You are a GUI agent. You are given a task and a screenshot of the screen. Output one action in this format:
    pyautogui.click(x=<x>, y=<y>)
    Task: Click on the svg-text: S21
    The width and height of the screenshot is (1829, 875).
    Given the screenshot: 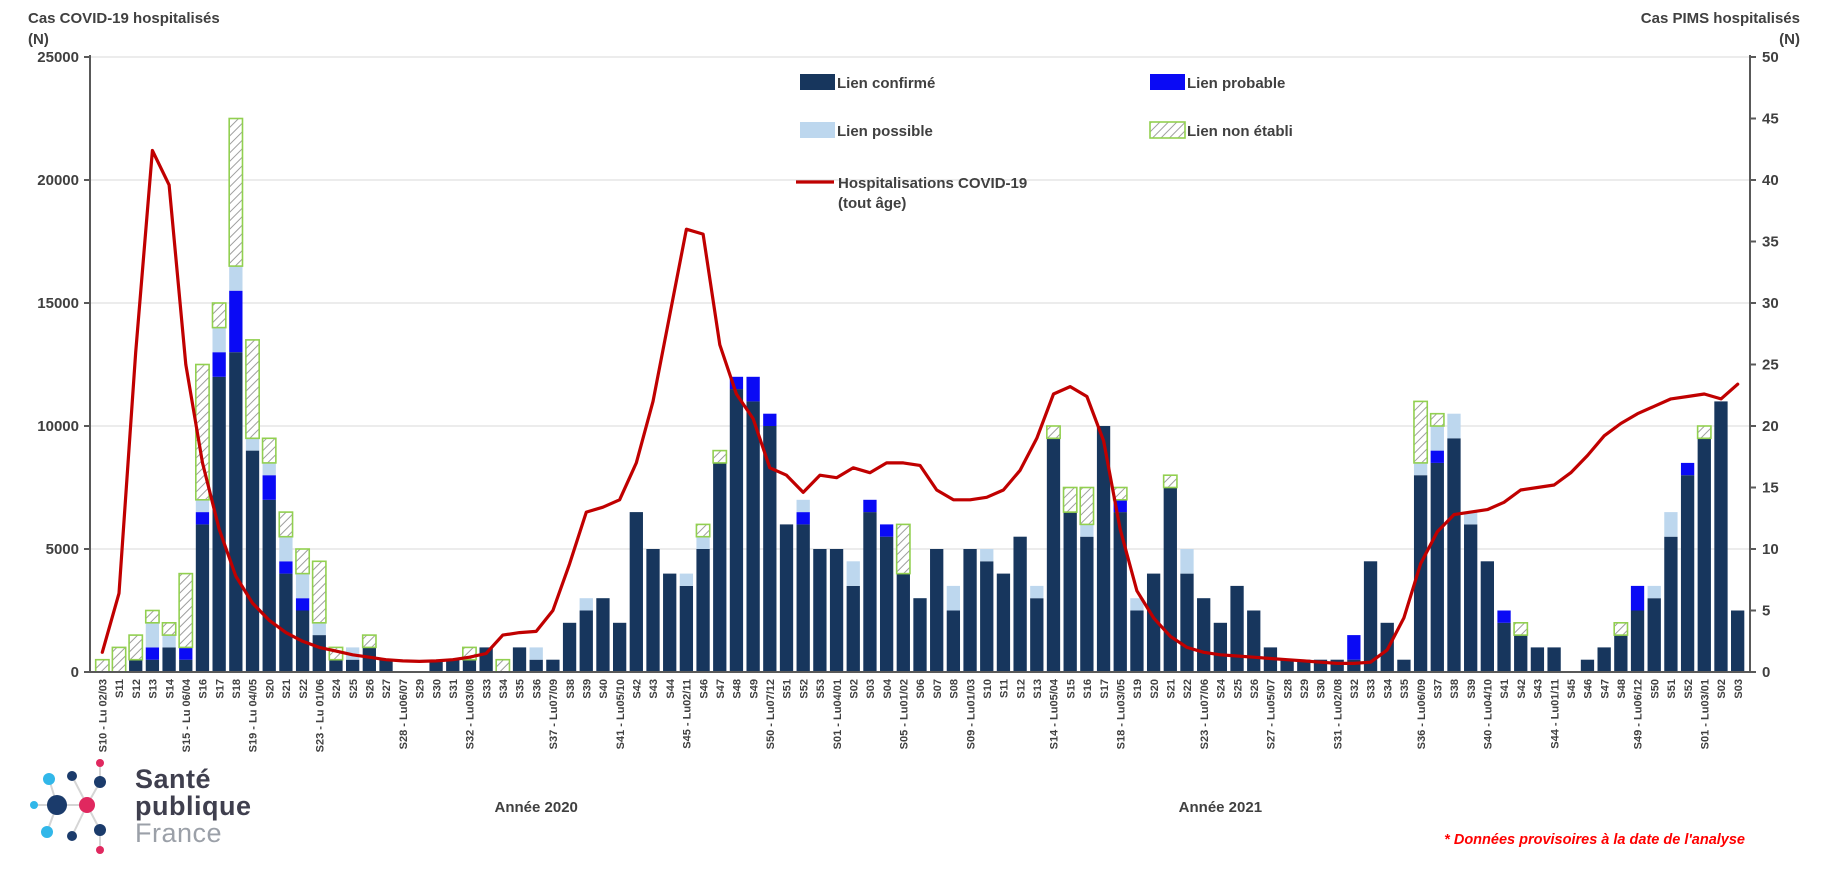 What is the action you would take?
    pyautogui.click(x=287, y=689)
    